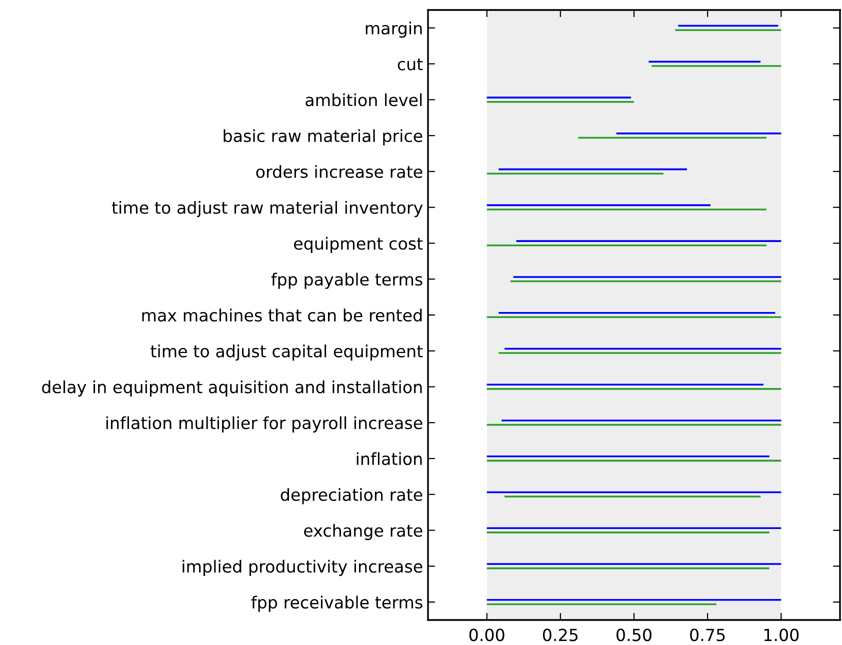 The width and height of the screenshot is (842, 645). I want to click on y-tick-label: fpp receivable terms, so click(336, 604).